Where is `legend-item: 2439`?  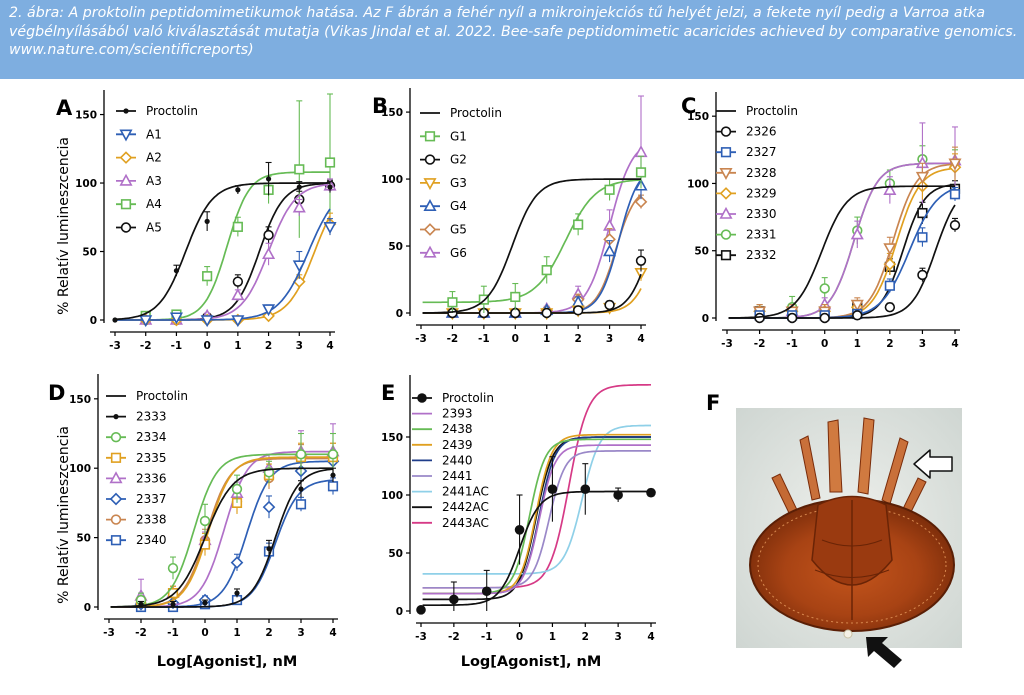 legend-item: 2439 is located at coordinates (442, 445).